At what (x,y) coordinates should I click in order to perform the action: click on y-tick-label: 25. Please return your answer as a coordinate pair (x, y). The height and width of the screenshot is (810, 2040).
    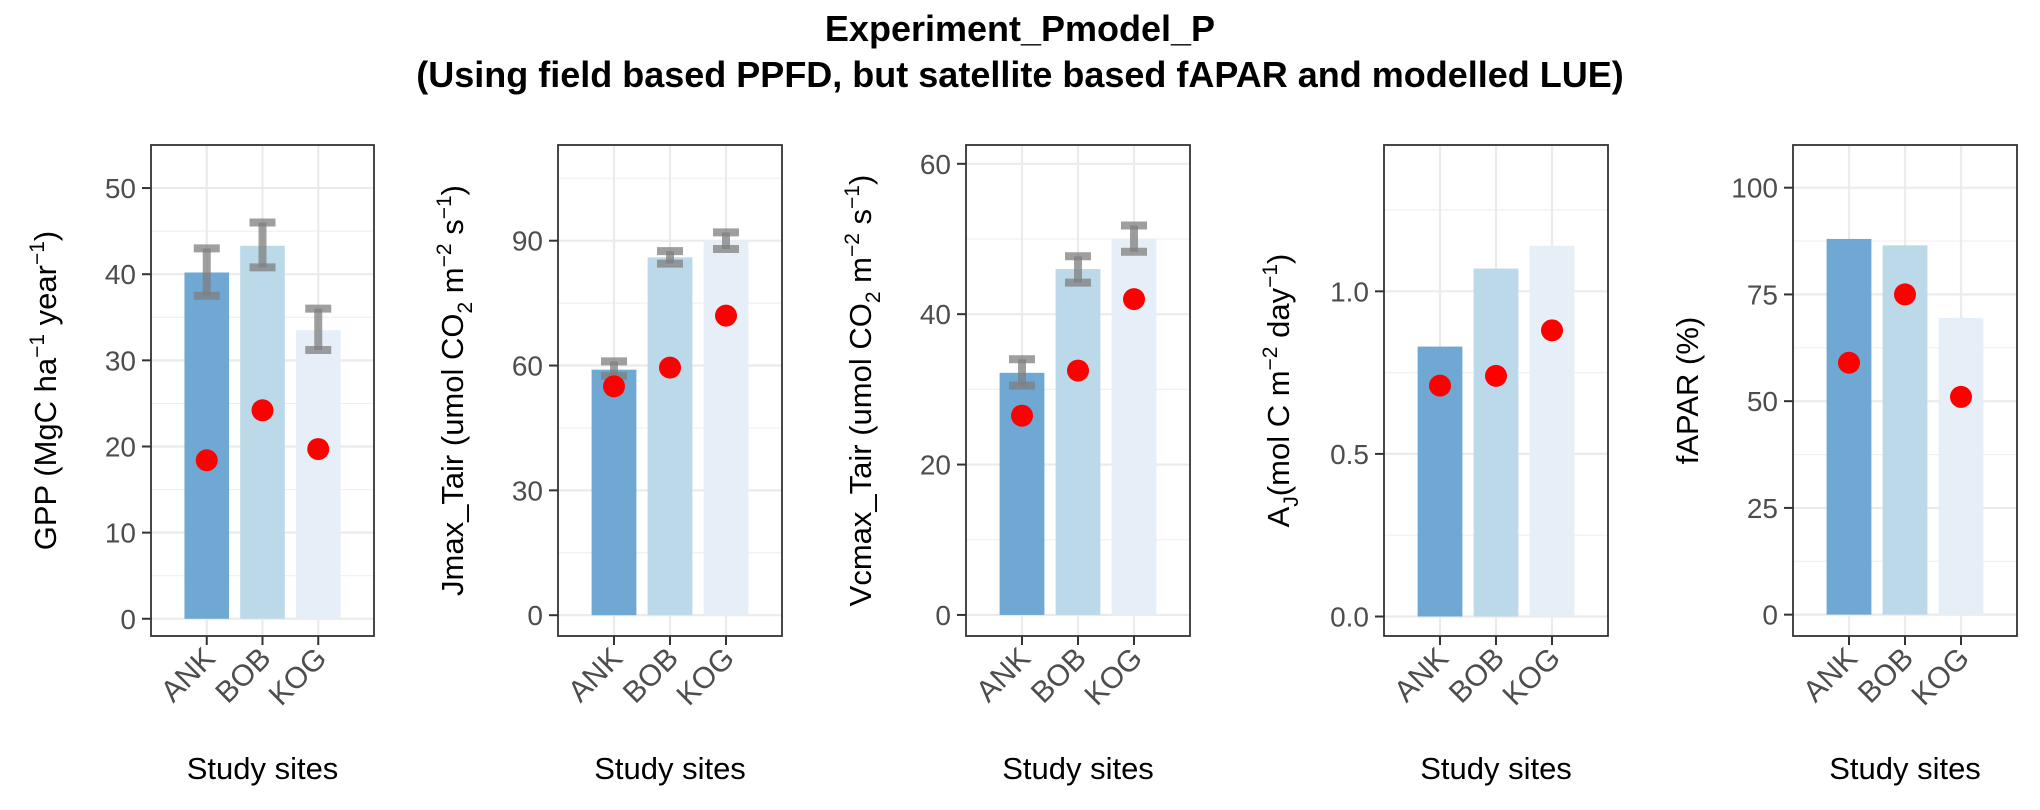
    Looking at the image, I should click on (1762, 508).